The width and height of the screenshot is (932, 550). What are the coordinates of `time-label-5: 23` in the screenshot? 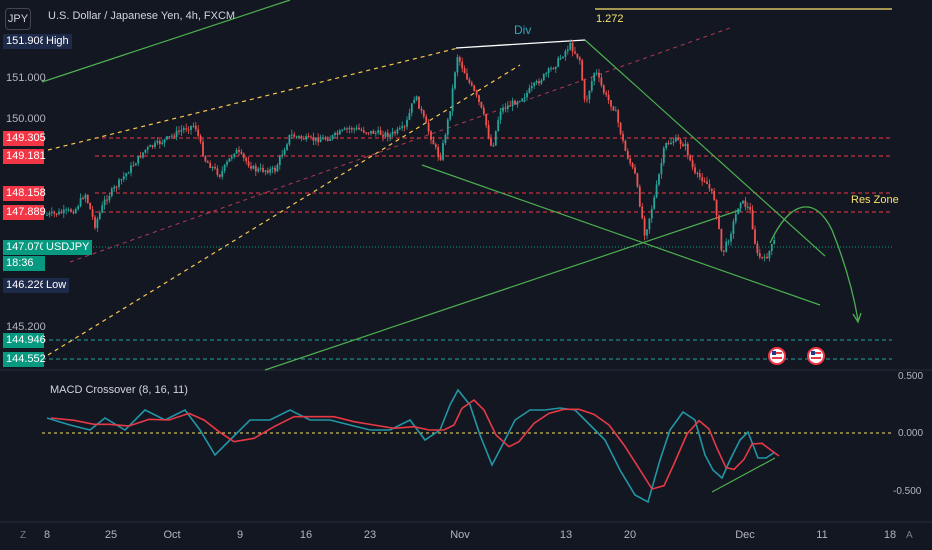 It's located at (370, 535).